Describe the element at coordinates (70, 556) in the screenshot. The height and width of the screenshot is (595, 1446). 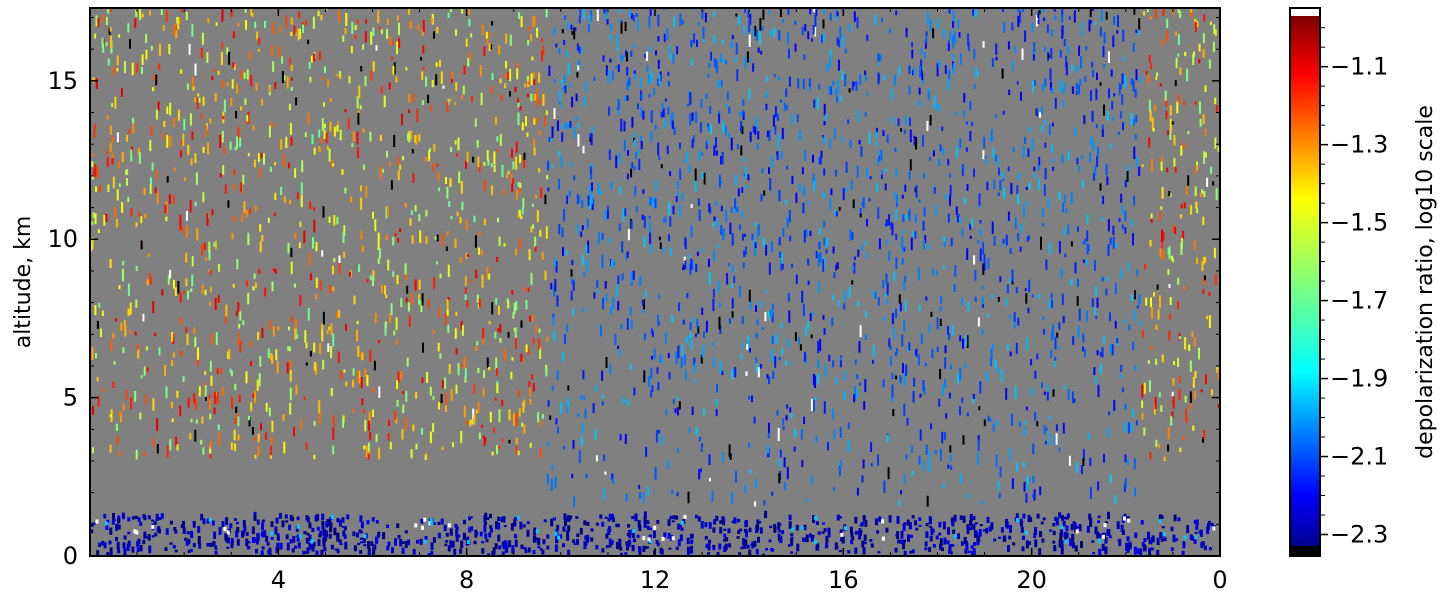
I see `y-tick-label: 0` at that location.